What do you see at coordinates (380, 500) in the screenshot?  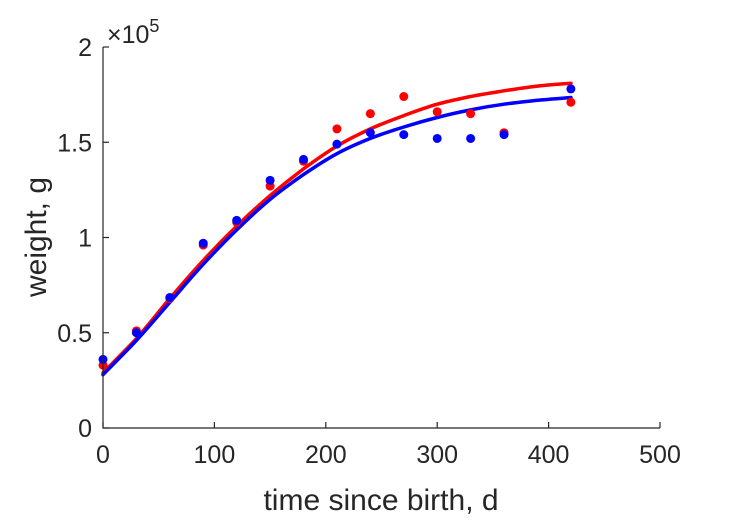 I see `x-axis-label: time since birth, d` at bounding box center [380, 500].